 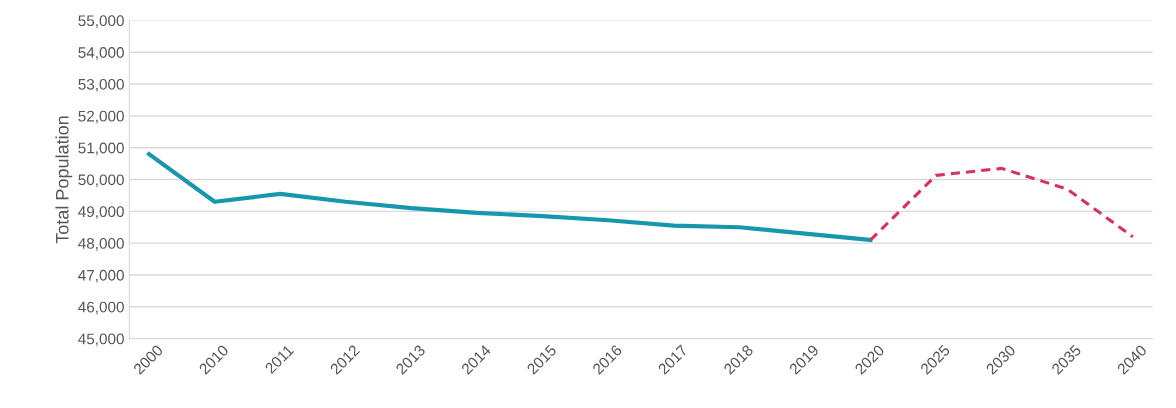 I want to click on y-tick-label: 54,000, so click(x=101, y=53).